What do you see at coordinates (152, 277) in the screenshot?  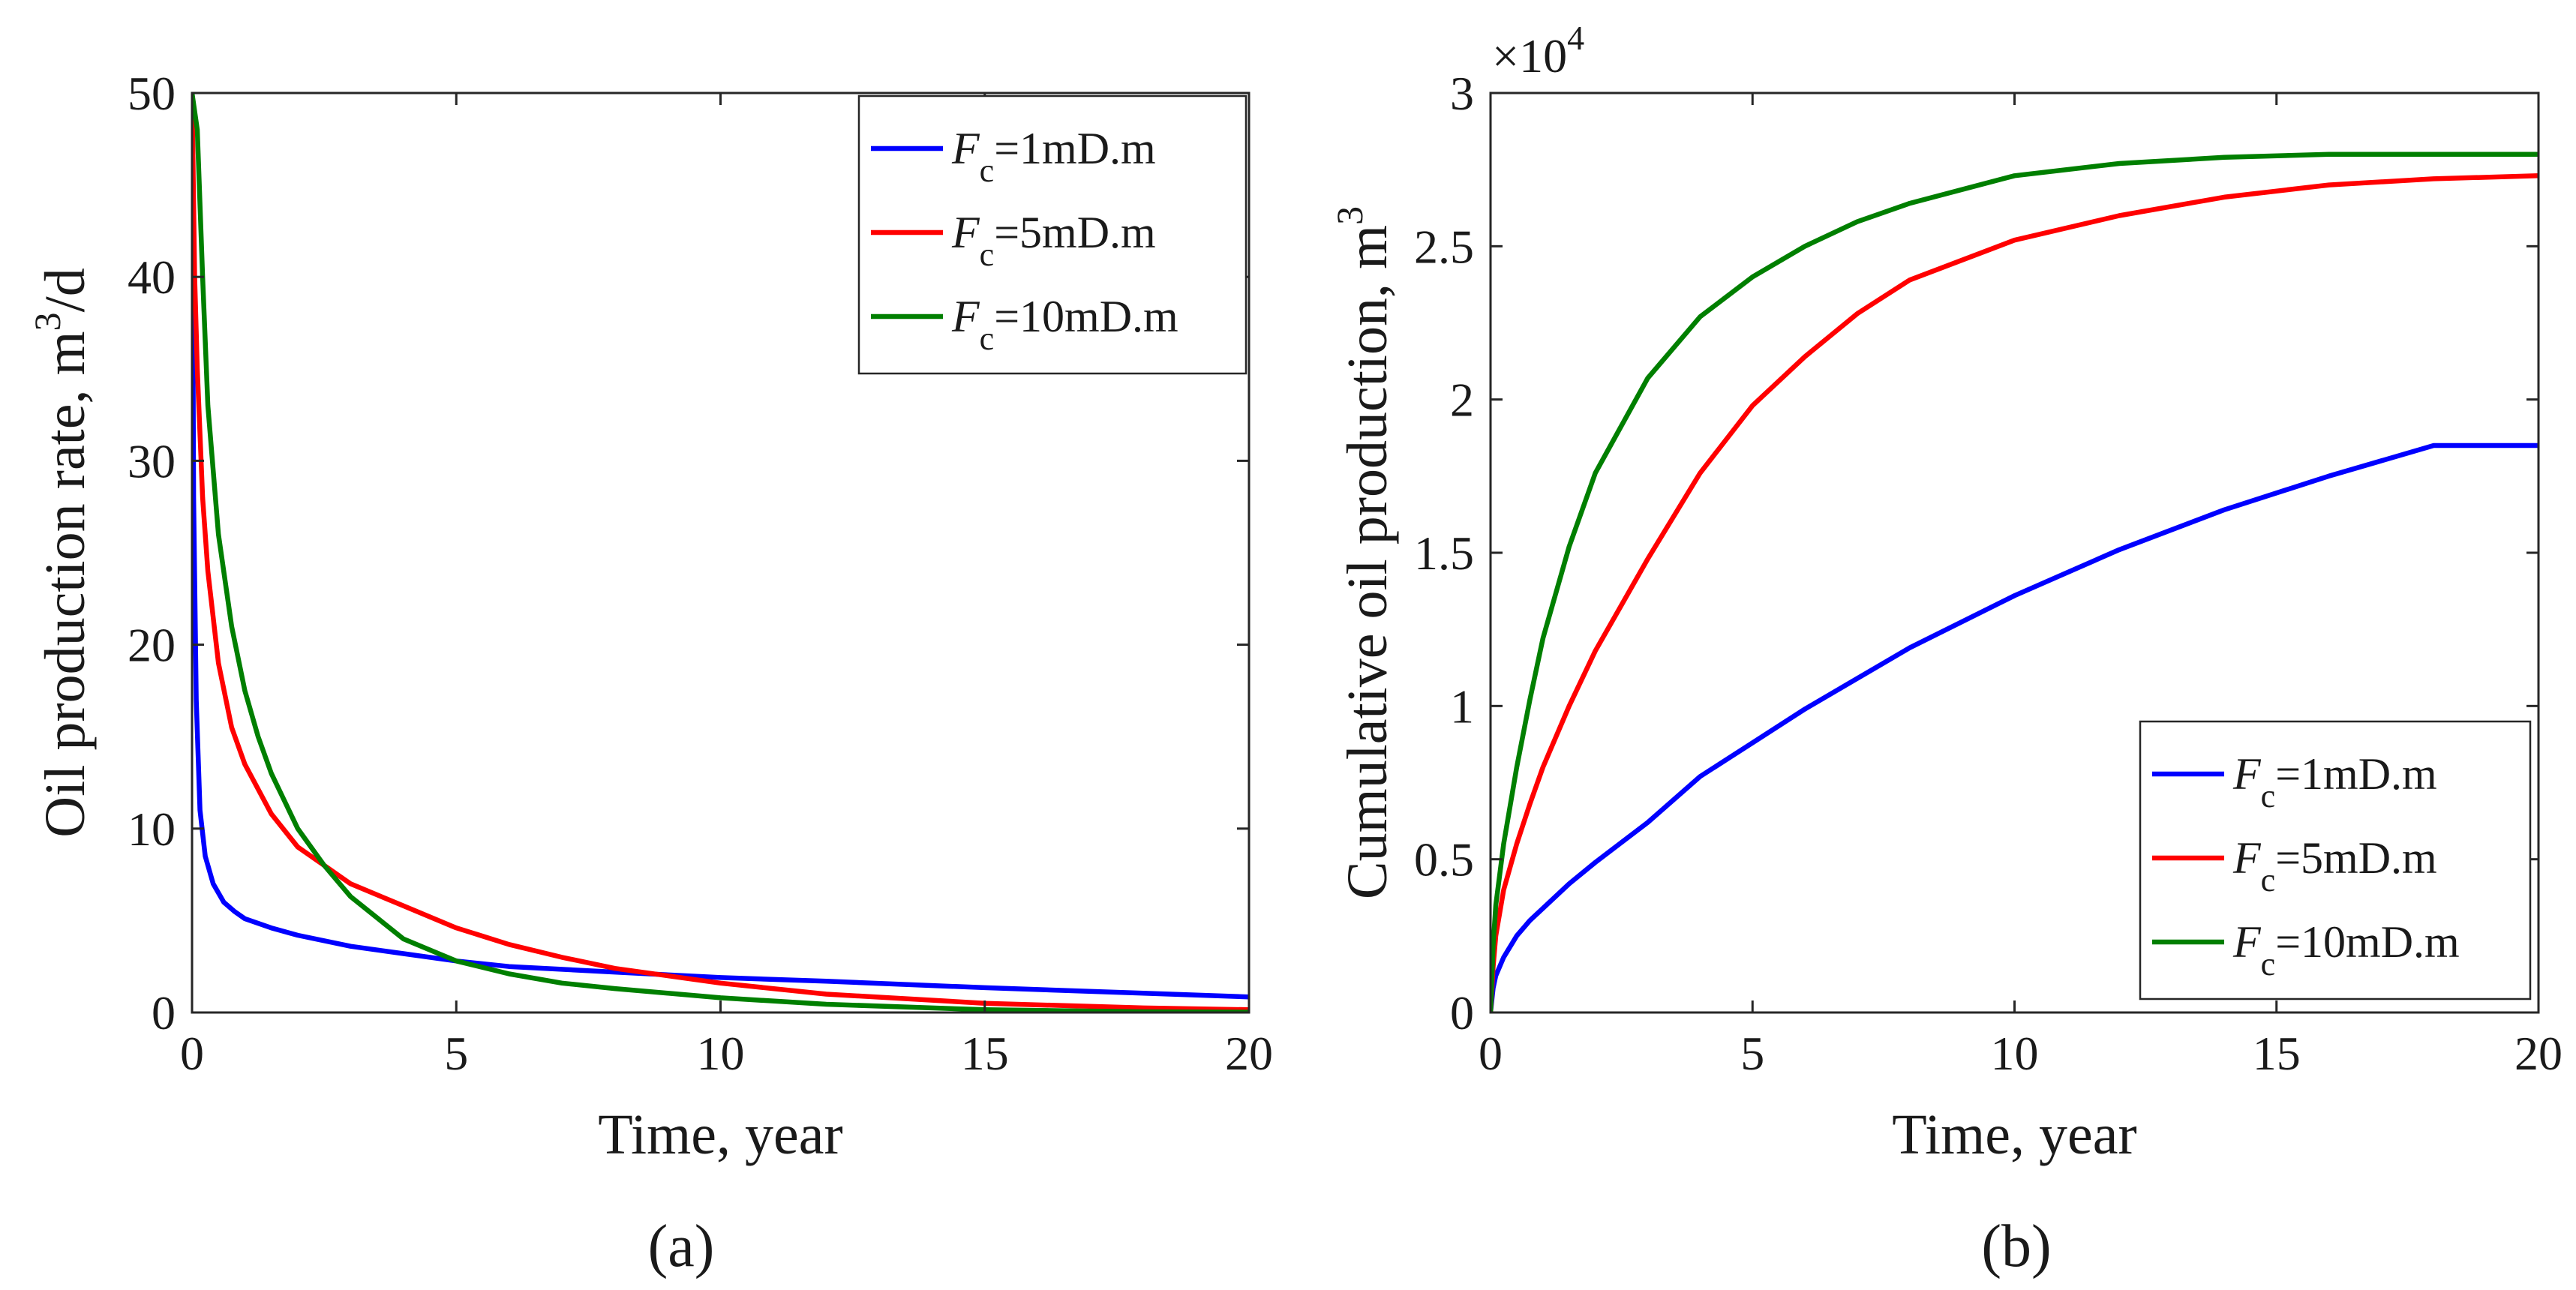 I see `y-tick-label: 40` at bounding box center [152, 277].